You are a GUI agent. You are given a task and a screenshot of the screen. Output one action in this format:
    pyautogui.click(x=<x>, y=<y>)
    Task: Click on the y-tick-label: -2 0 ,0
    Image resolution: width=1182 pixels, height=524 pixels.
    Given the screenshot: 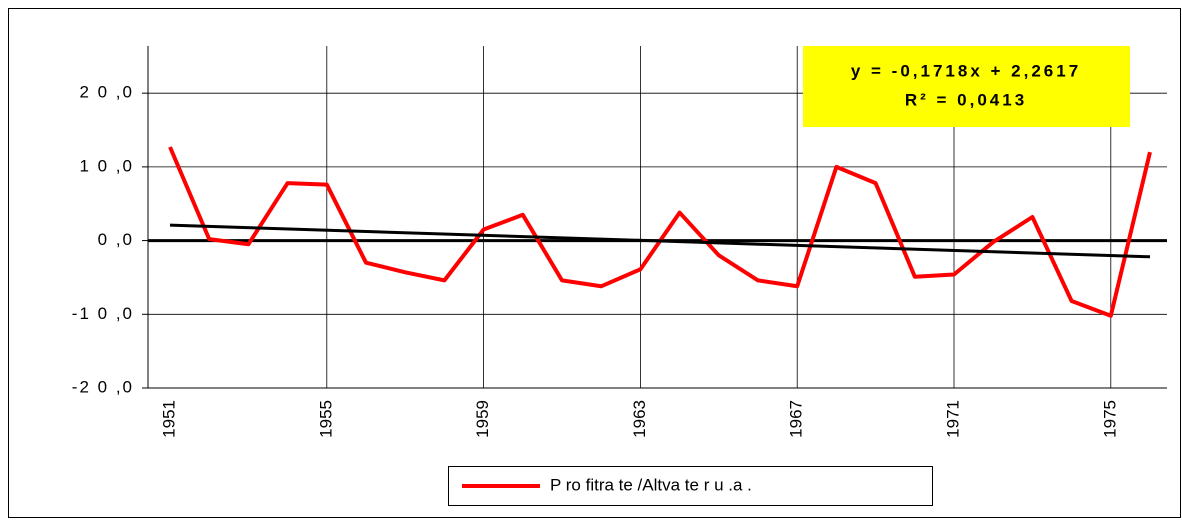 What is the action you would take?
    pyautogui.click(x=103, y=386)
    